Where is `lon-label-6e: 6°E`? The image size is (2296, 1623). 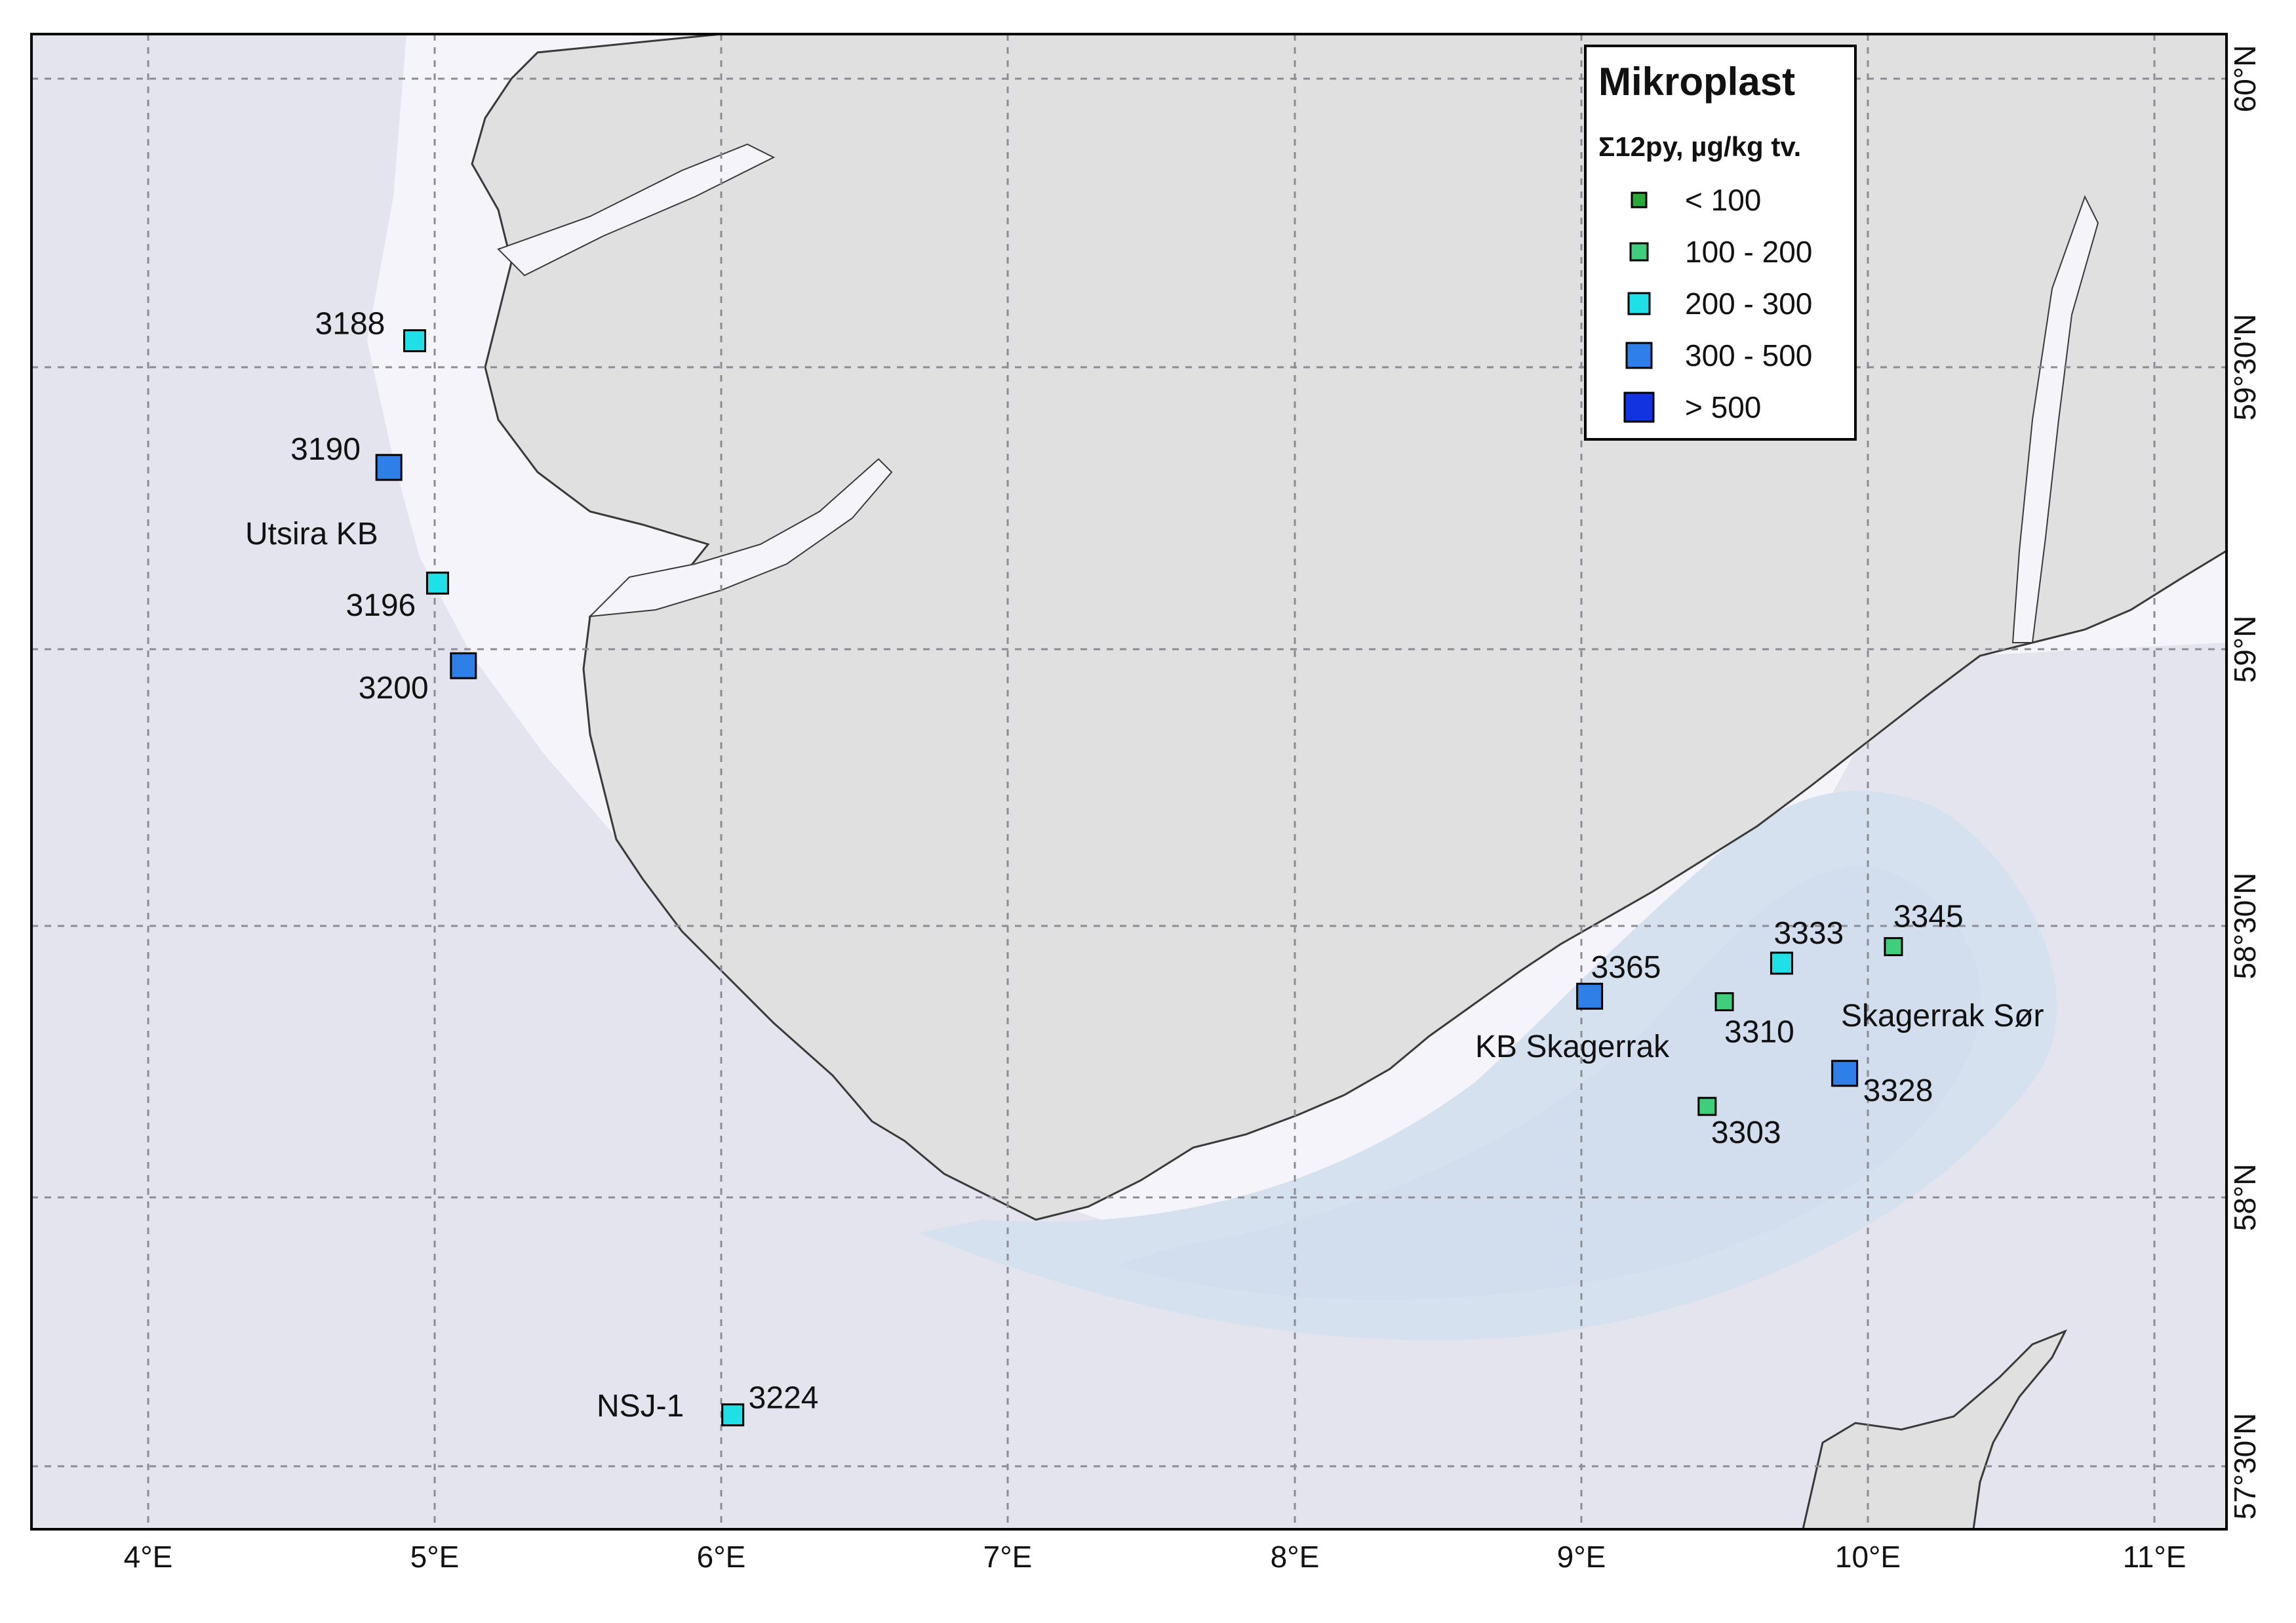
lon-label-6e: 6°E is located at coordinates (721, 1557).